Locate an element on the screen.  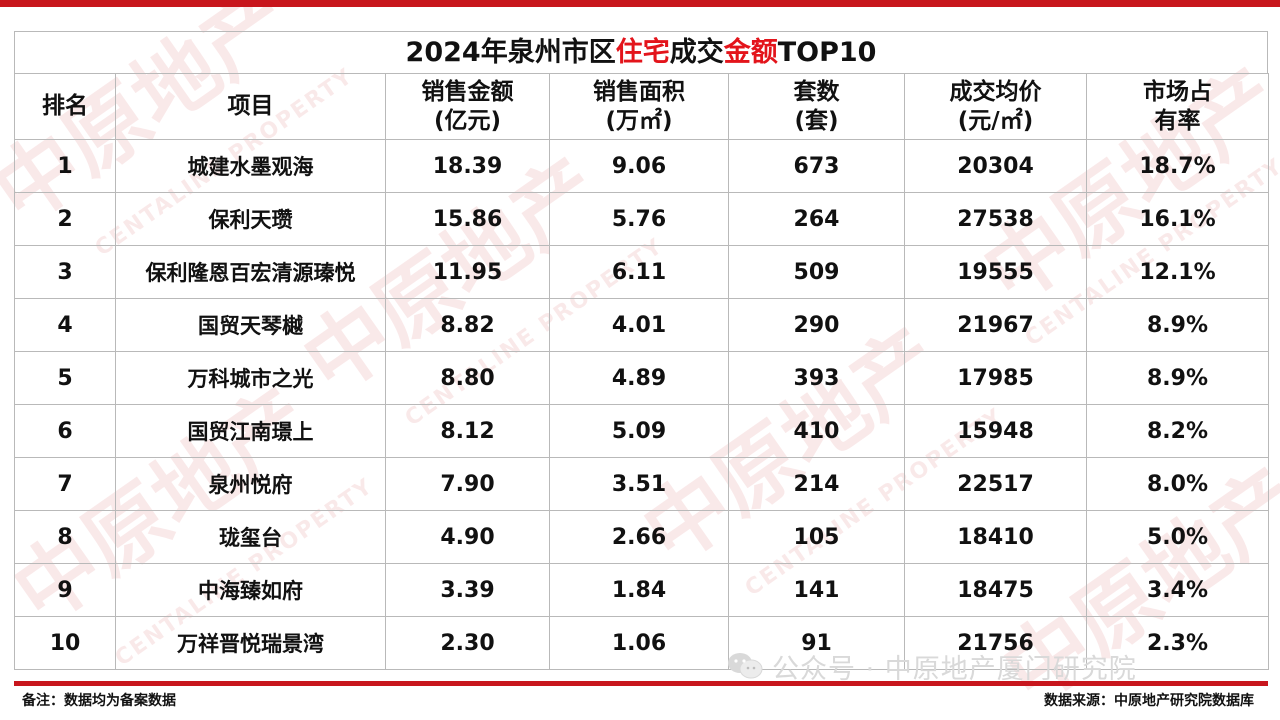
cell-units: 264 is located at coordinates (816, 219).